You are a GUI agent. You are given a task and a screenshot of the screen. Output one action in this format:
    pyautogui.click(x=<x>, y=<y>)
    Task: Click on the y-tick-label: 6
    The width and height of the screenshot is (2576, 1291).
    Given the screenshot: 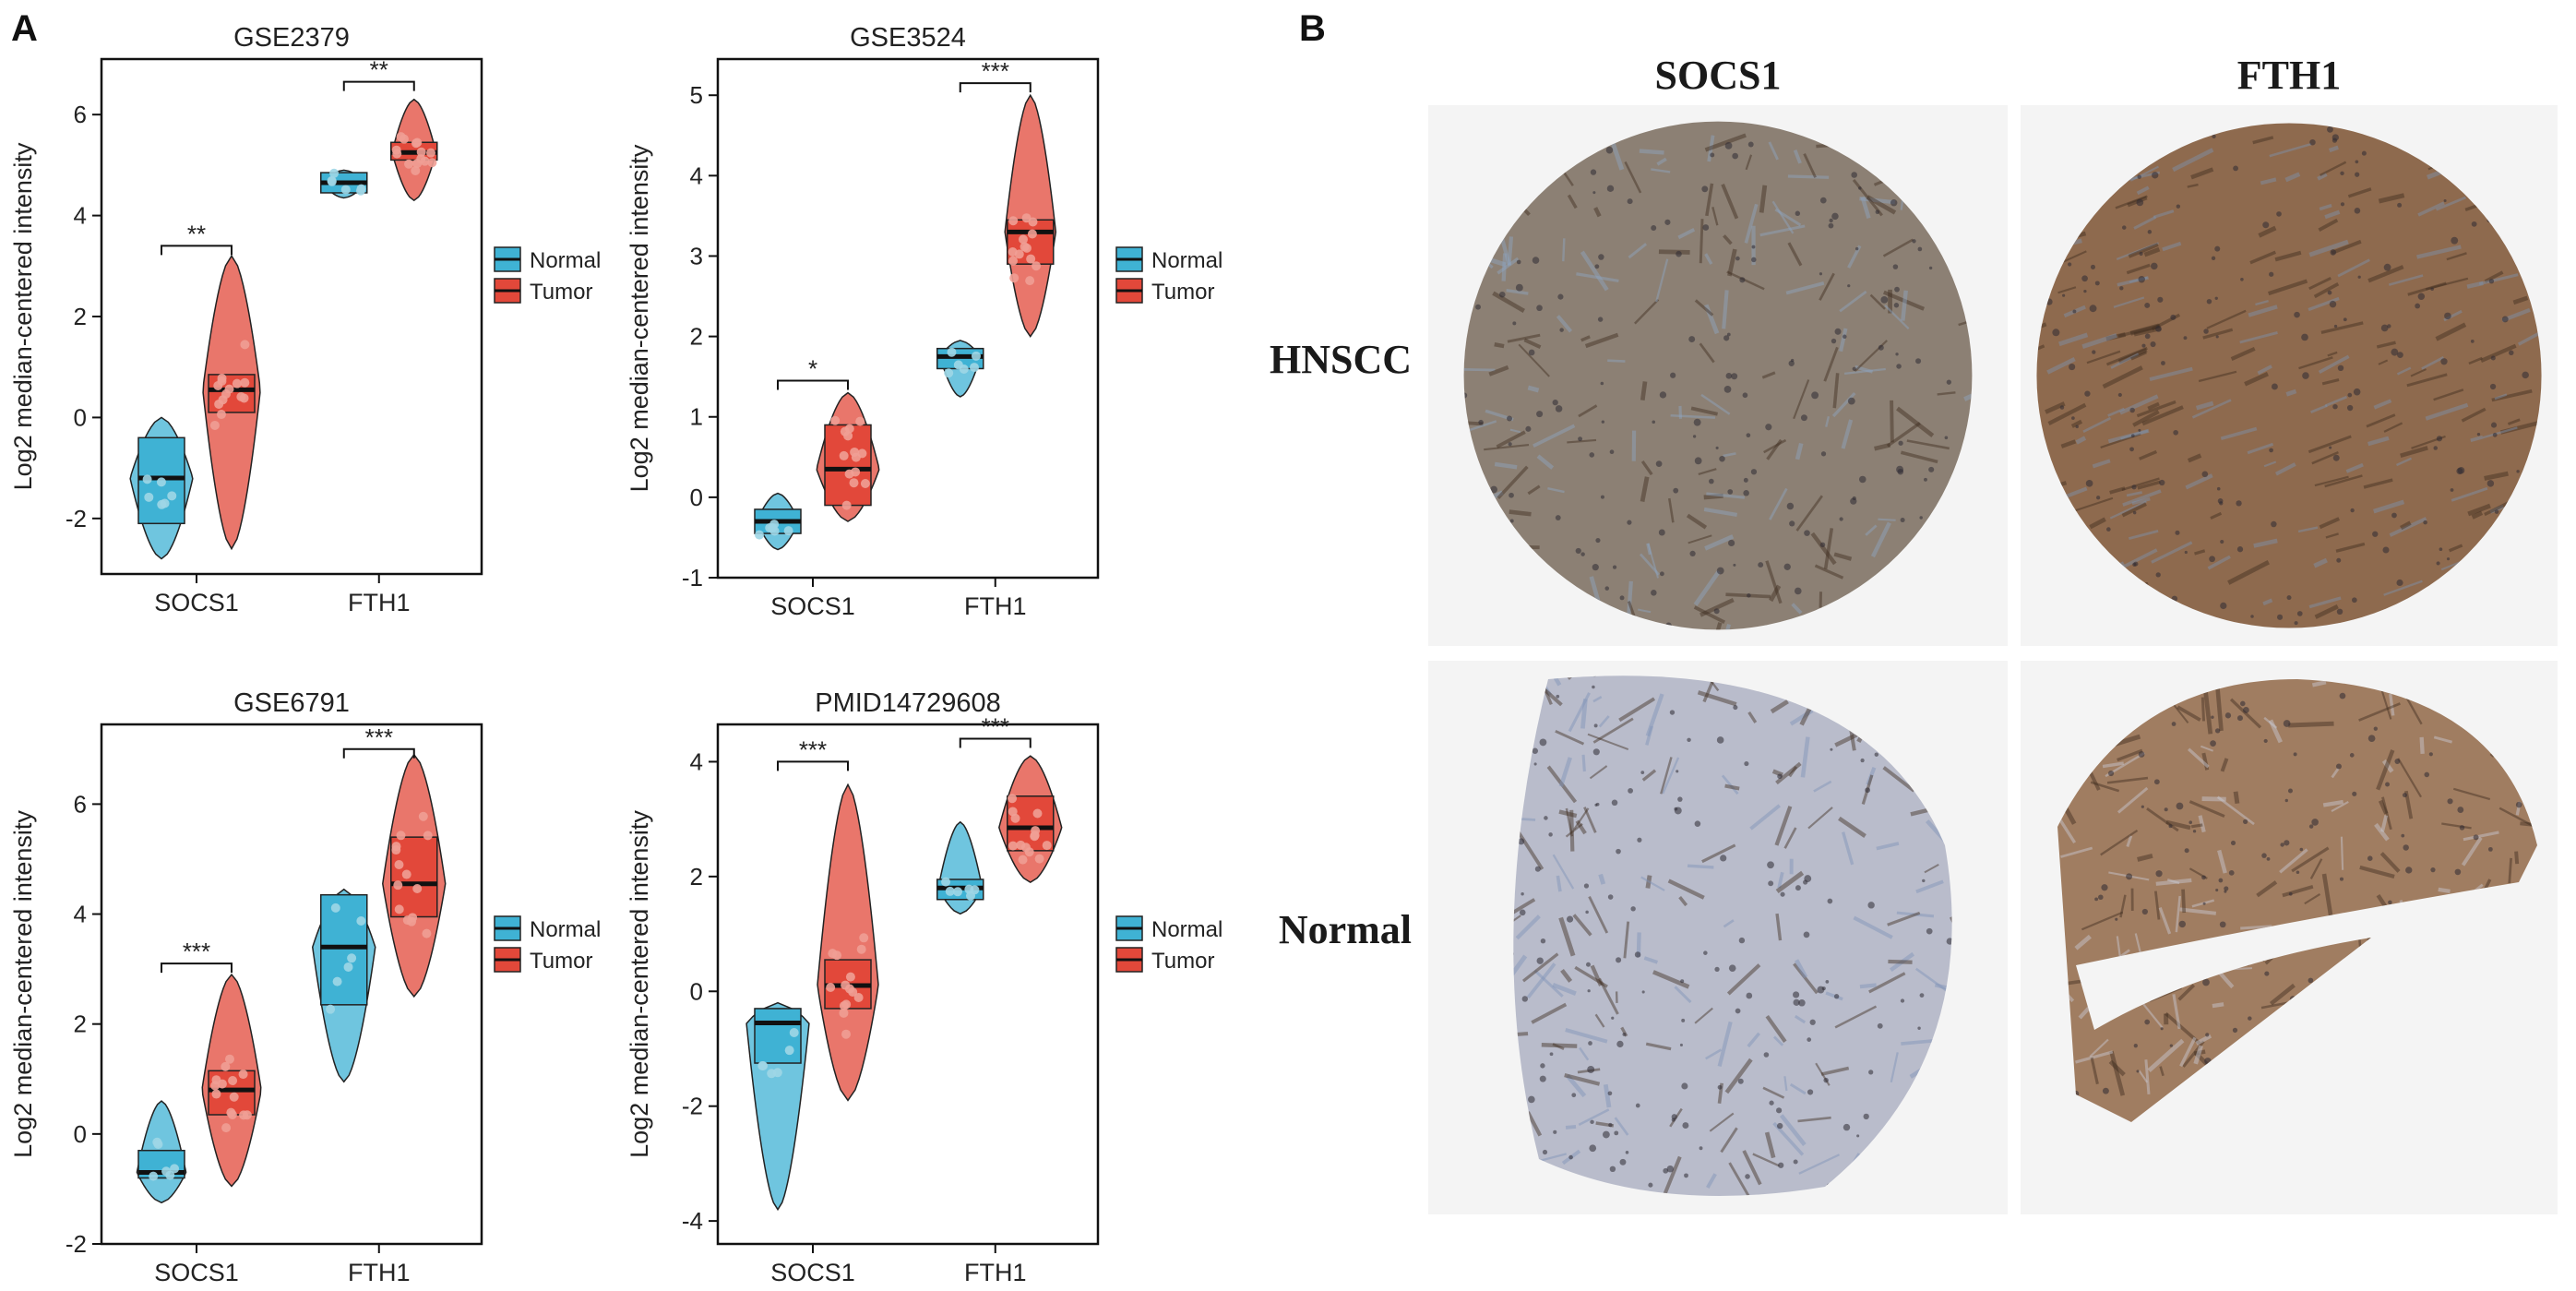 What is the action you would take?
    pyautogui.click(x=80, y=114)
    